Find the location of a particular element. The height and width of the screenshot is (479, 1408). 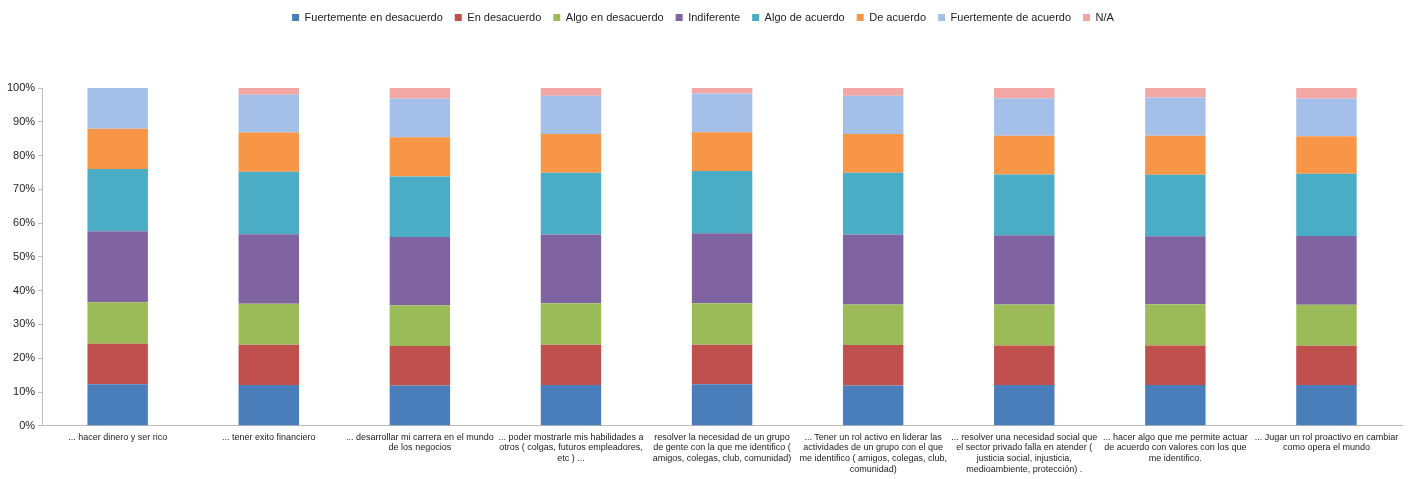

x-tick-label: ... tener exito financiero is located at coordinates (269, 436).